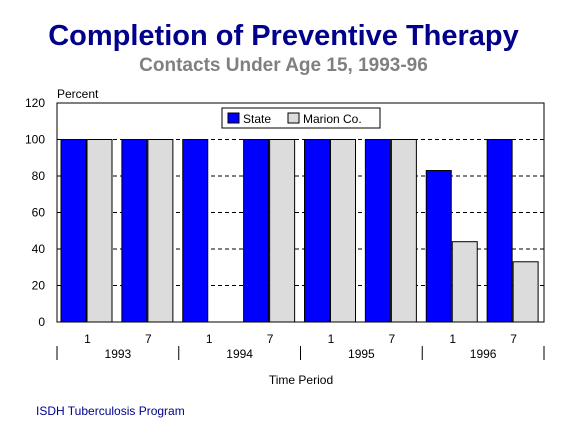 This screenshot has width=567, height=429. I want to click on legend-box, so click(301, 118).